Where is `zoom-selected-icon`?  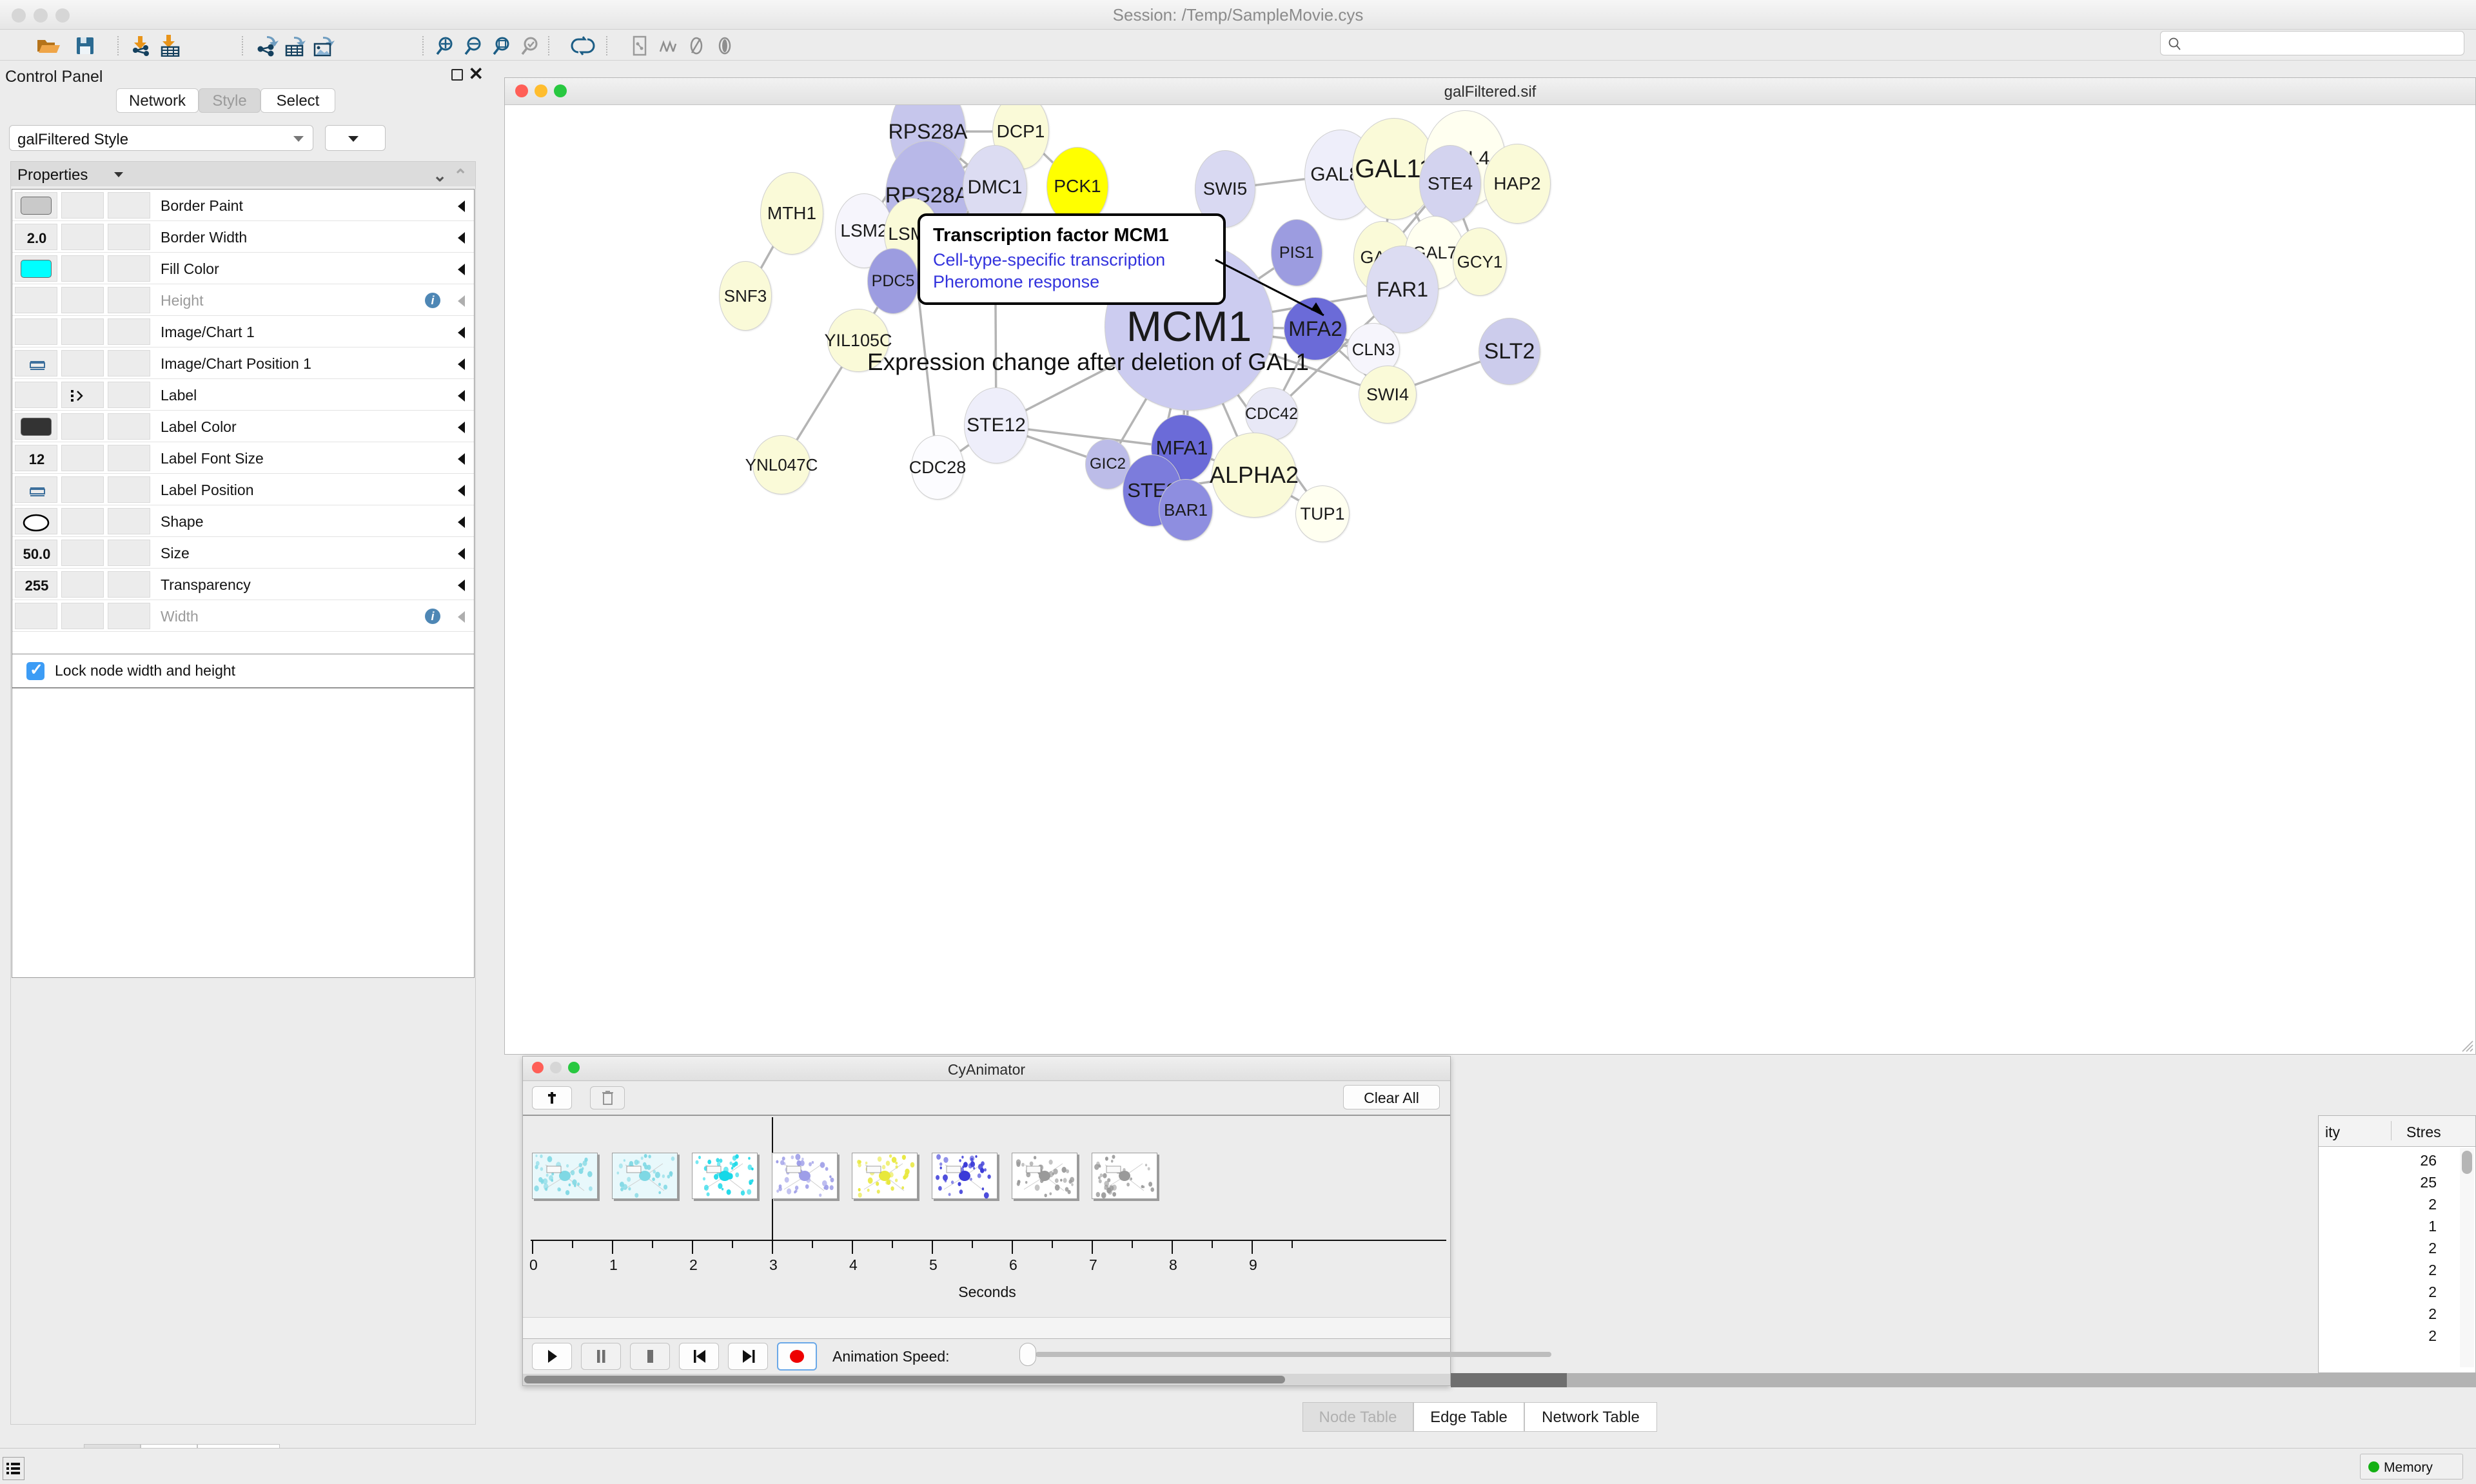 zoom-selected-icon is located at coordinates (532, 46).